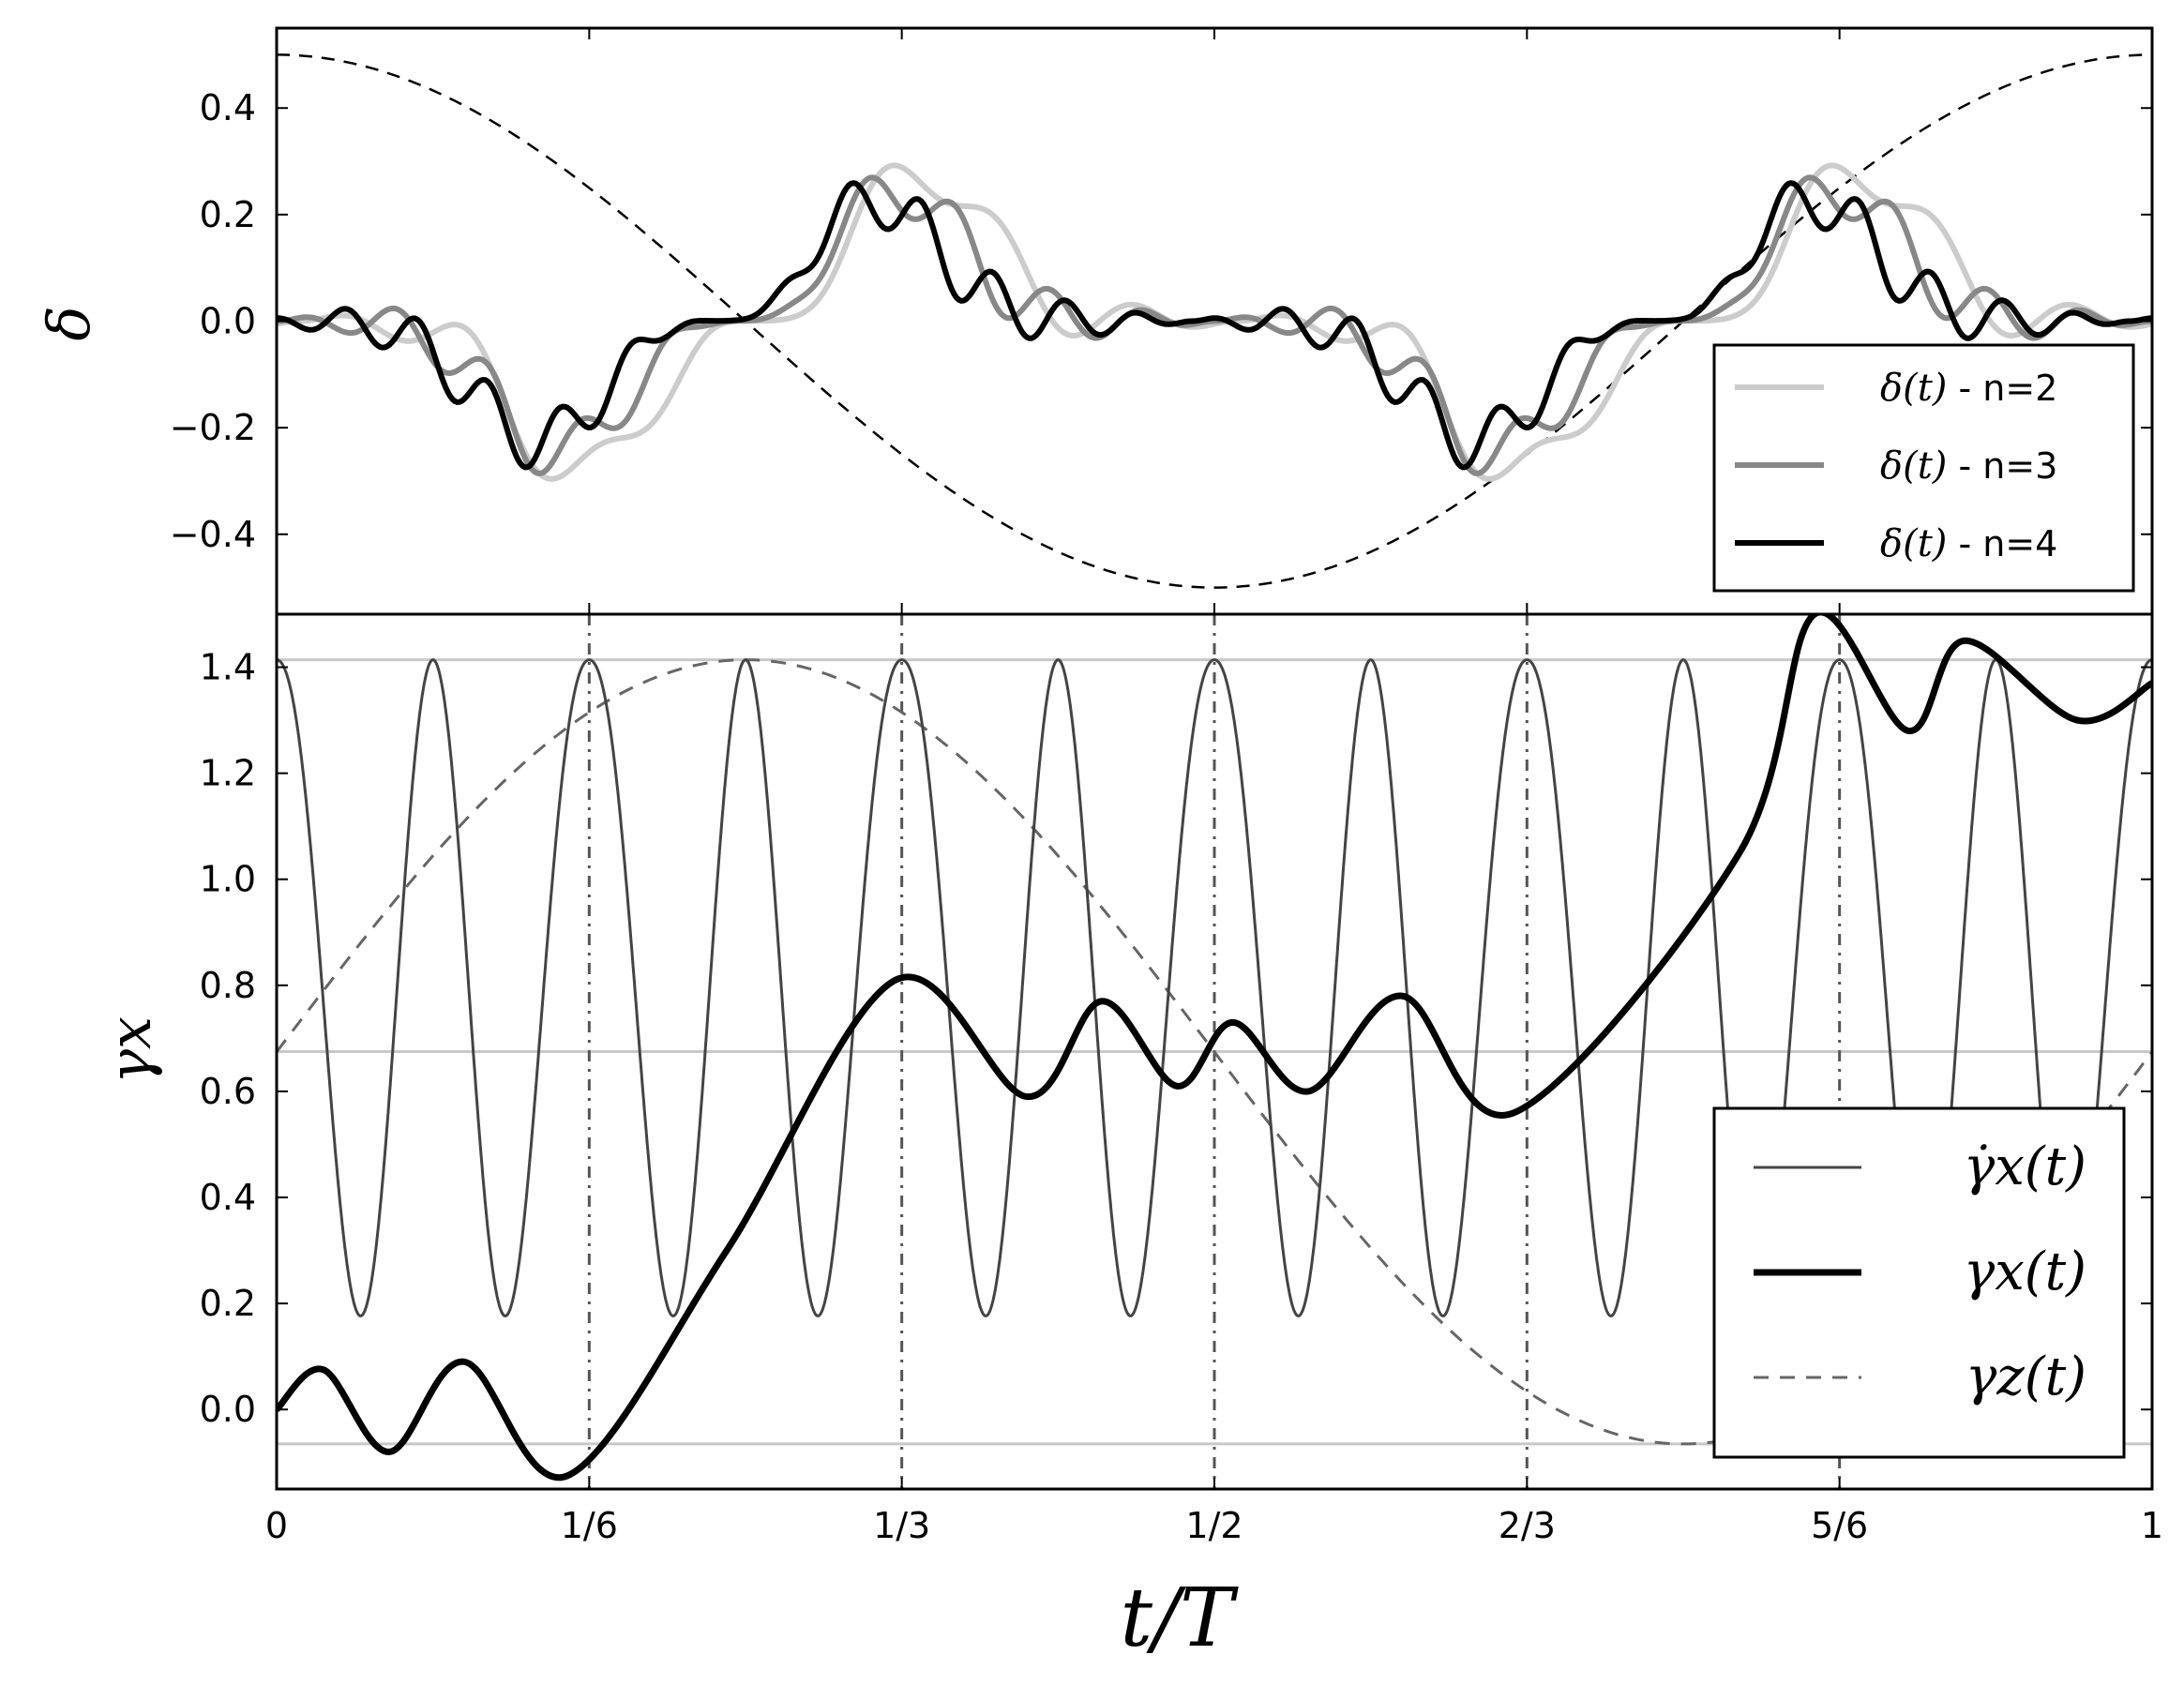 This screenshot has height=1700, width=2184. I want to click on top-legend: δ(t) - n=2 δ(t) - n=3 δ(t) - n=4, so click(1923, 468).